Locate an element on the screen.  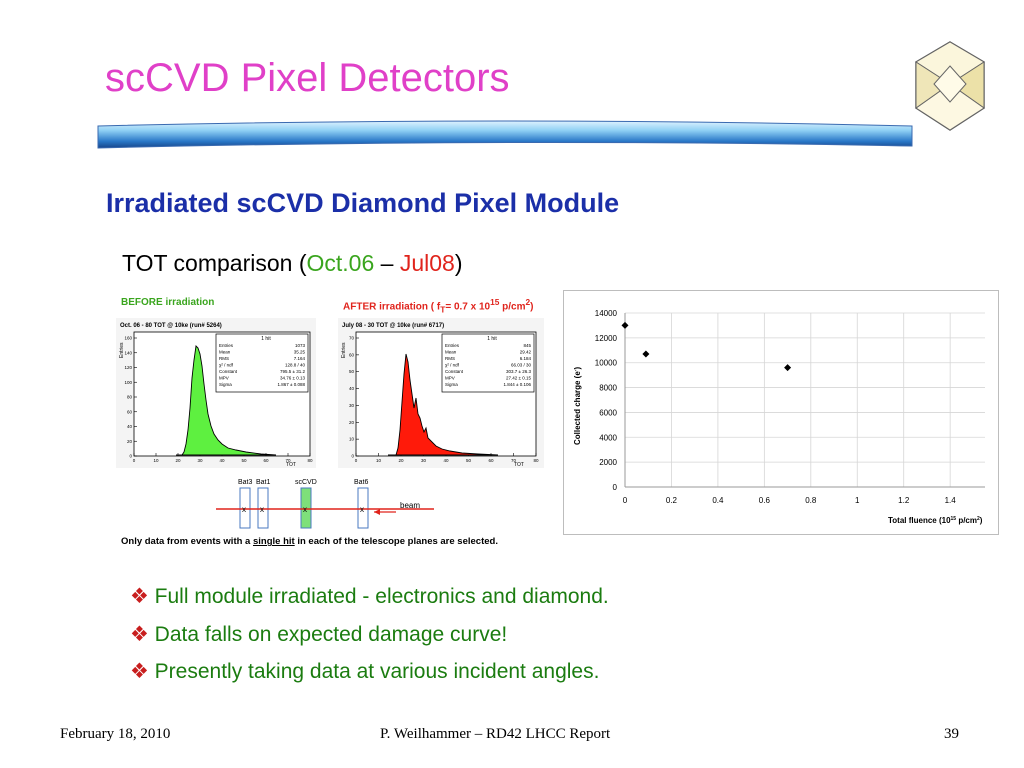
right-x-tick-label: 50 is located at coordinates (469, 460).